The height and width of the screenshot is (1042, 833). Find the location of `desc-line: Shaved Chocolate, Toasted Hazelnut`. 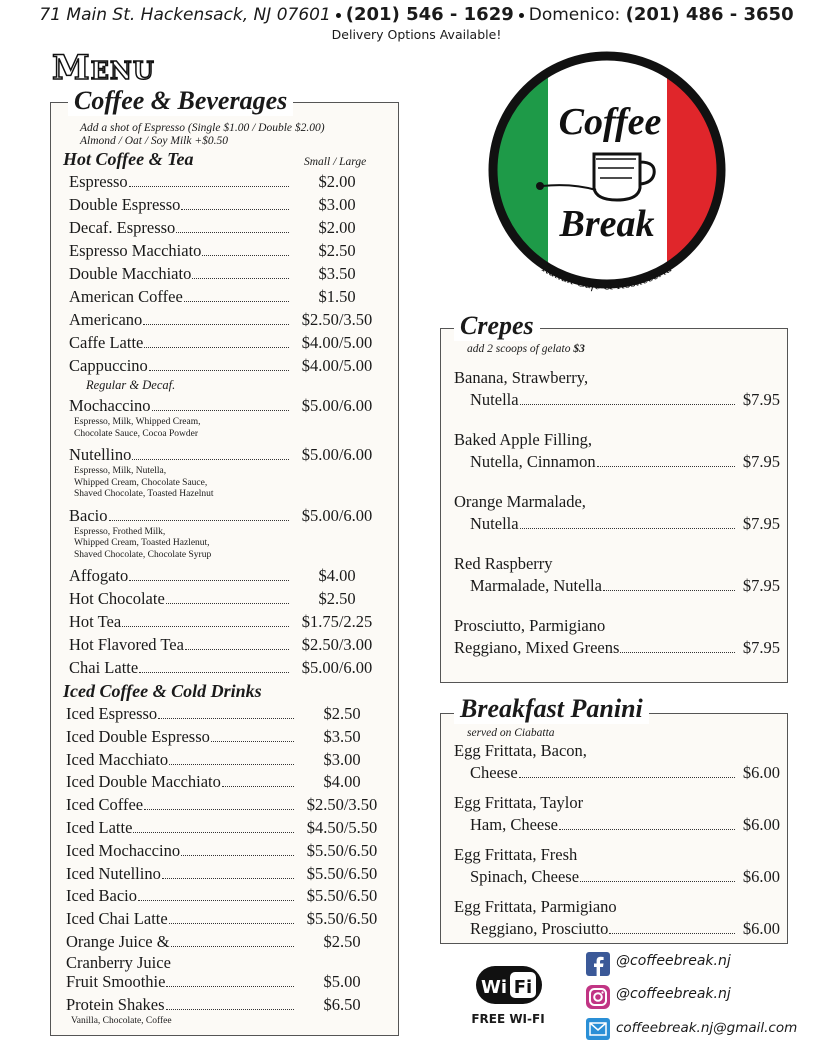

desc-line: Shaved Chocolate, Toasted Hazelnut is located at coordinates (144, 494).